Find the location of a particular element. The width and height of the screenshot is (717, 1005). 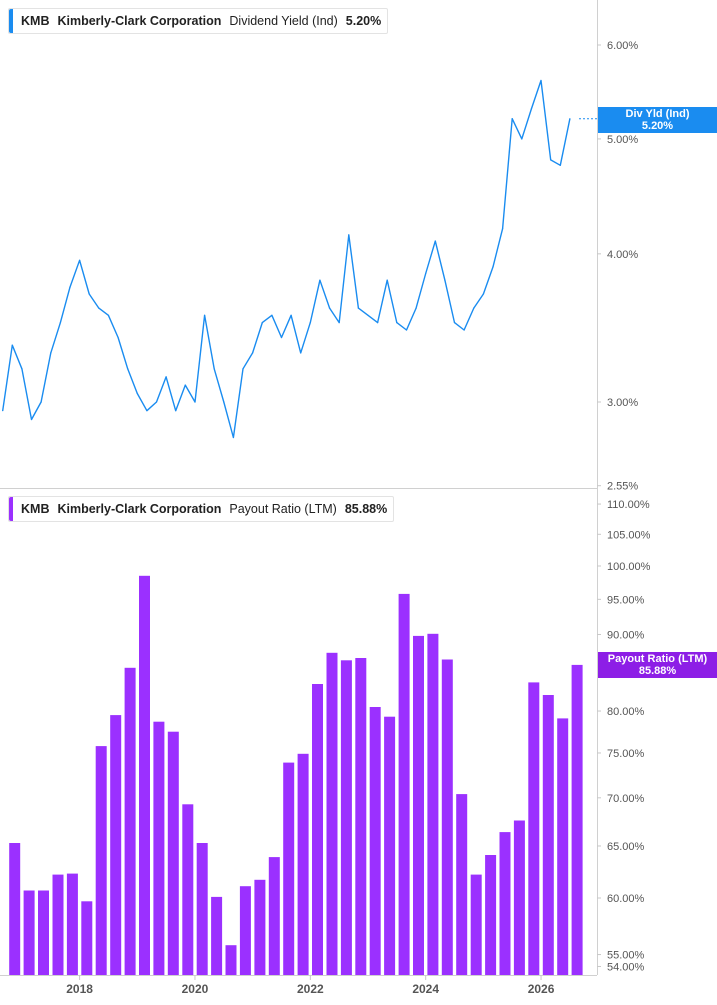

current-dividend-yield-tag: Div Yld (Ind) 5.20% is located at coordinates (657, 120).